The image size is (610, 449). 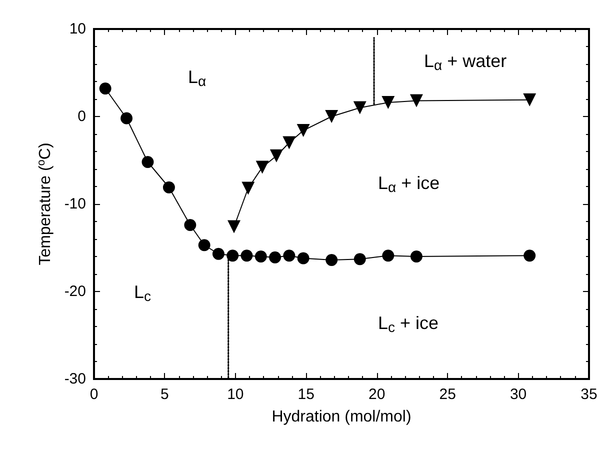 I want to click on y-tick-label: -20, so click(x=75, y=291).